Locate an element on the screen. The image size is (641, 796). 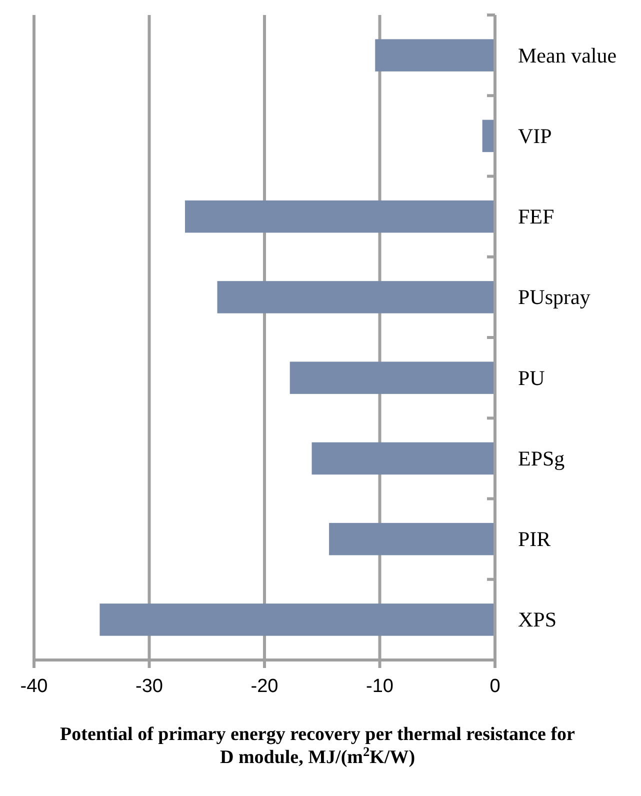
y-tick-label: VIP is located at coordinates (535, 136).